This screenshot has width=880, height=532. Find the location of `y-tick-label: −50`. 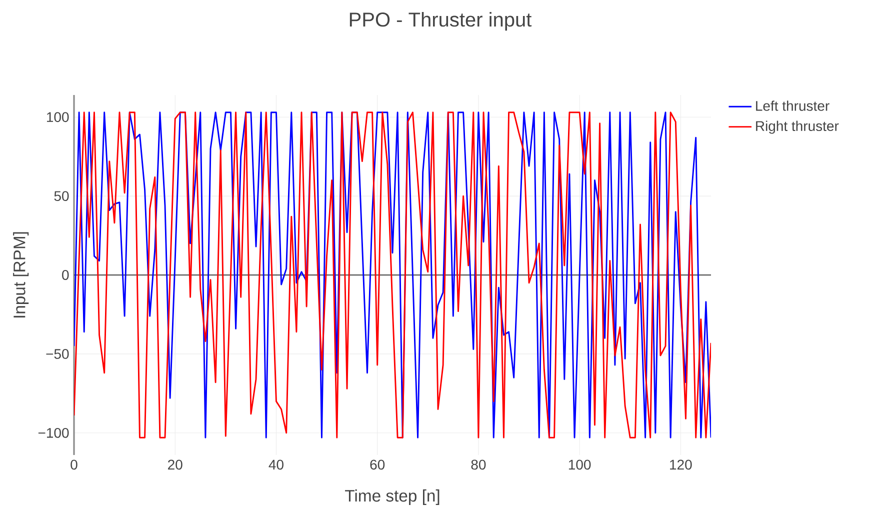

y-tick-label: −50 is located at coordinates (57, 354).